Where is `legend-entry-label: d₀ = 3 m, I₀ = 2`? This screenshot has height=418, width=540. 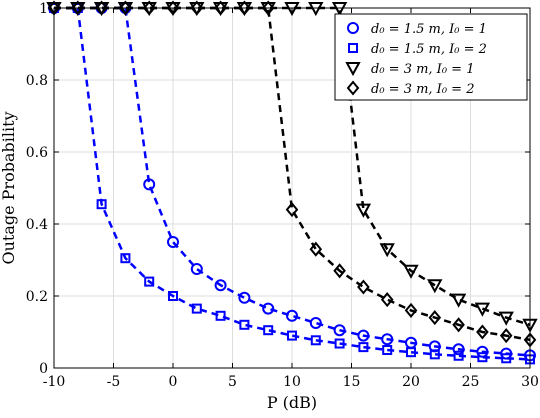 legend-entry-label: d₀ = 3 m, I₀ = 2 is located at coordinates (422, 89).